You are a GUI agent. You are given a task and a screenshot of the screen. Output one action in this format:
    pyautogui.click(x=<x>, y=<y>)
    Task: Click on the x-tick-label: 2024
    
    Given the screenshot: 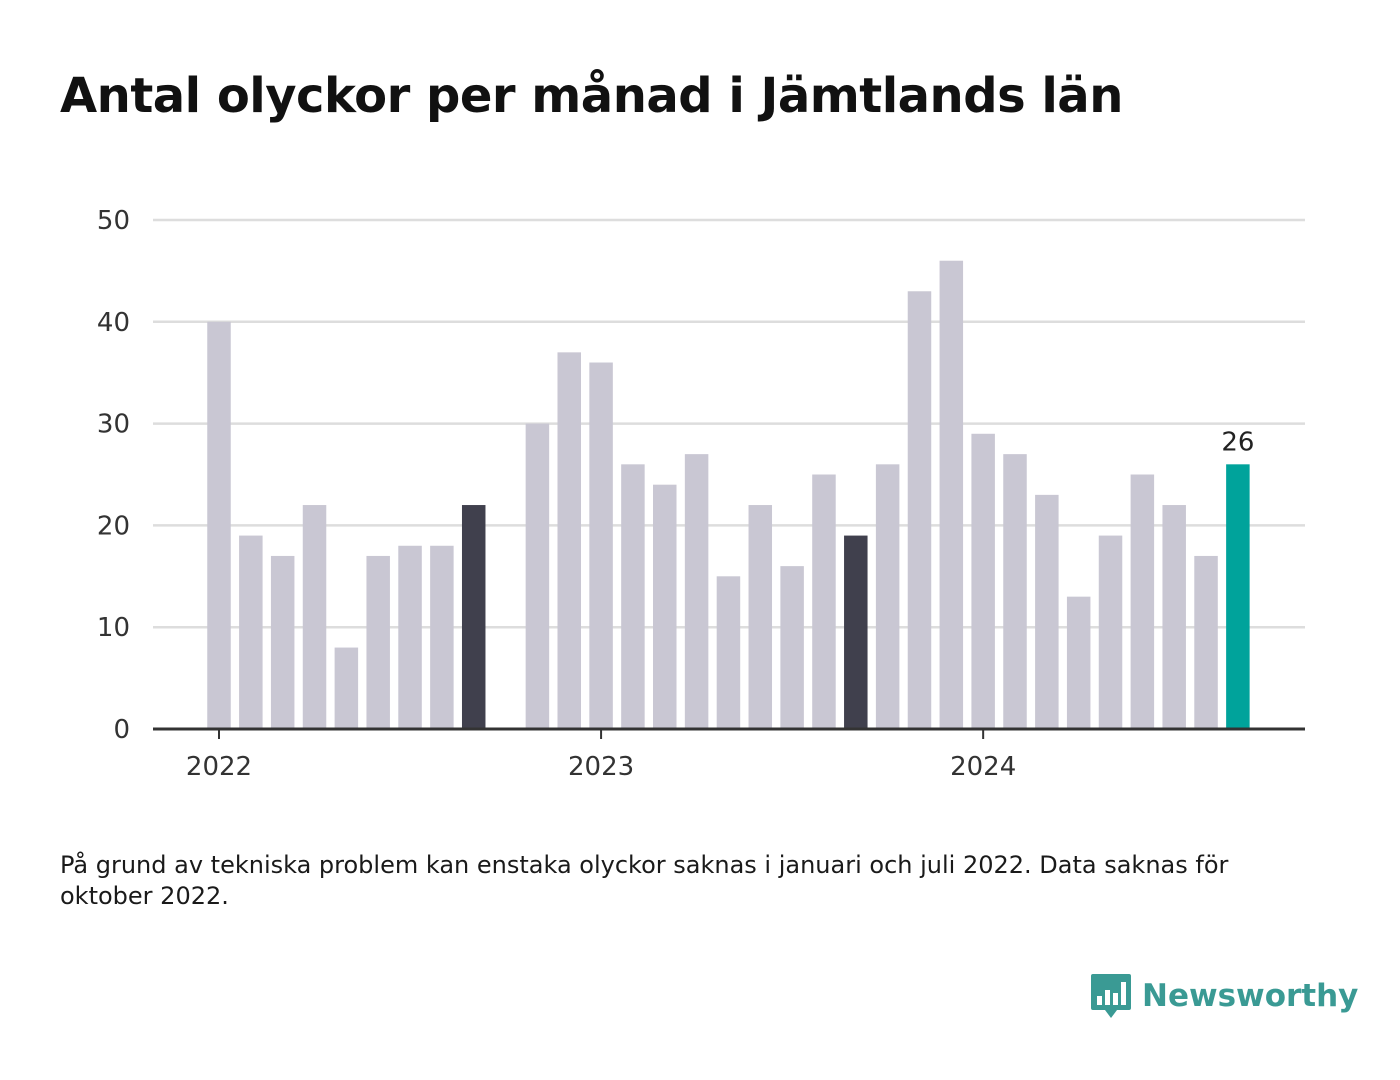 What is the action you would take?
    pyautogui.click(x=983, y=767)
    